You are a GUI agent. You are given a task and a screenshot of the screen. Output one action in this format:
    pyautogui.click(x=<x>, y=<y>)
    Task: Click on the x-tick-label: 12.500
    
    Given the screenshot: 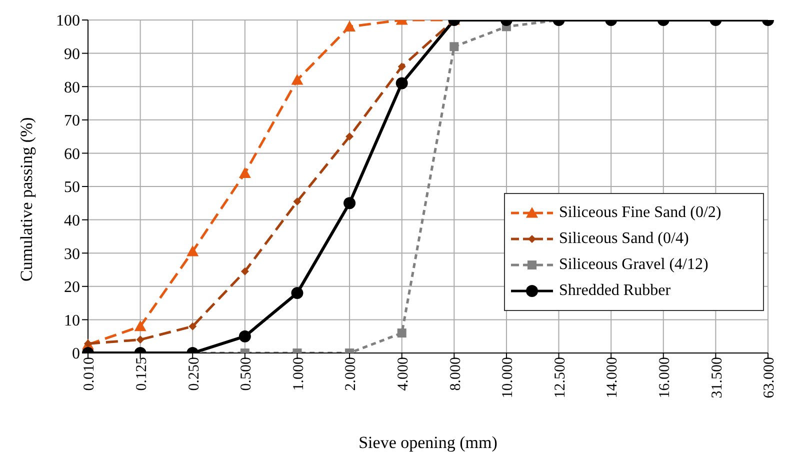 What is the action you would take?
    pyautogui.click(x=560, y=377)
    